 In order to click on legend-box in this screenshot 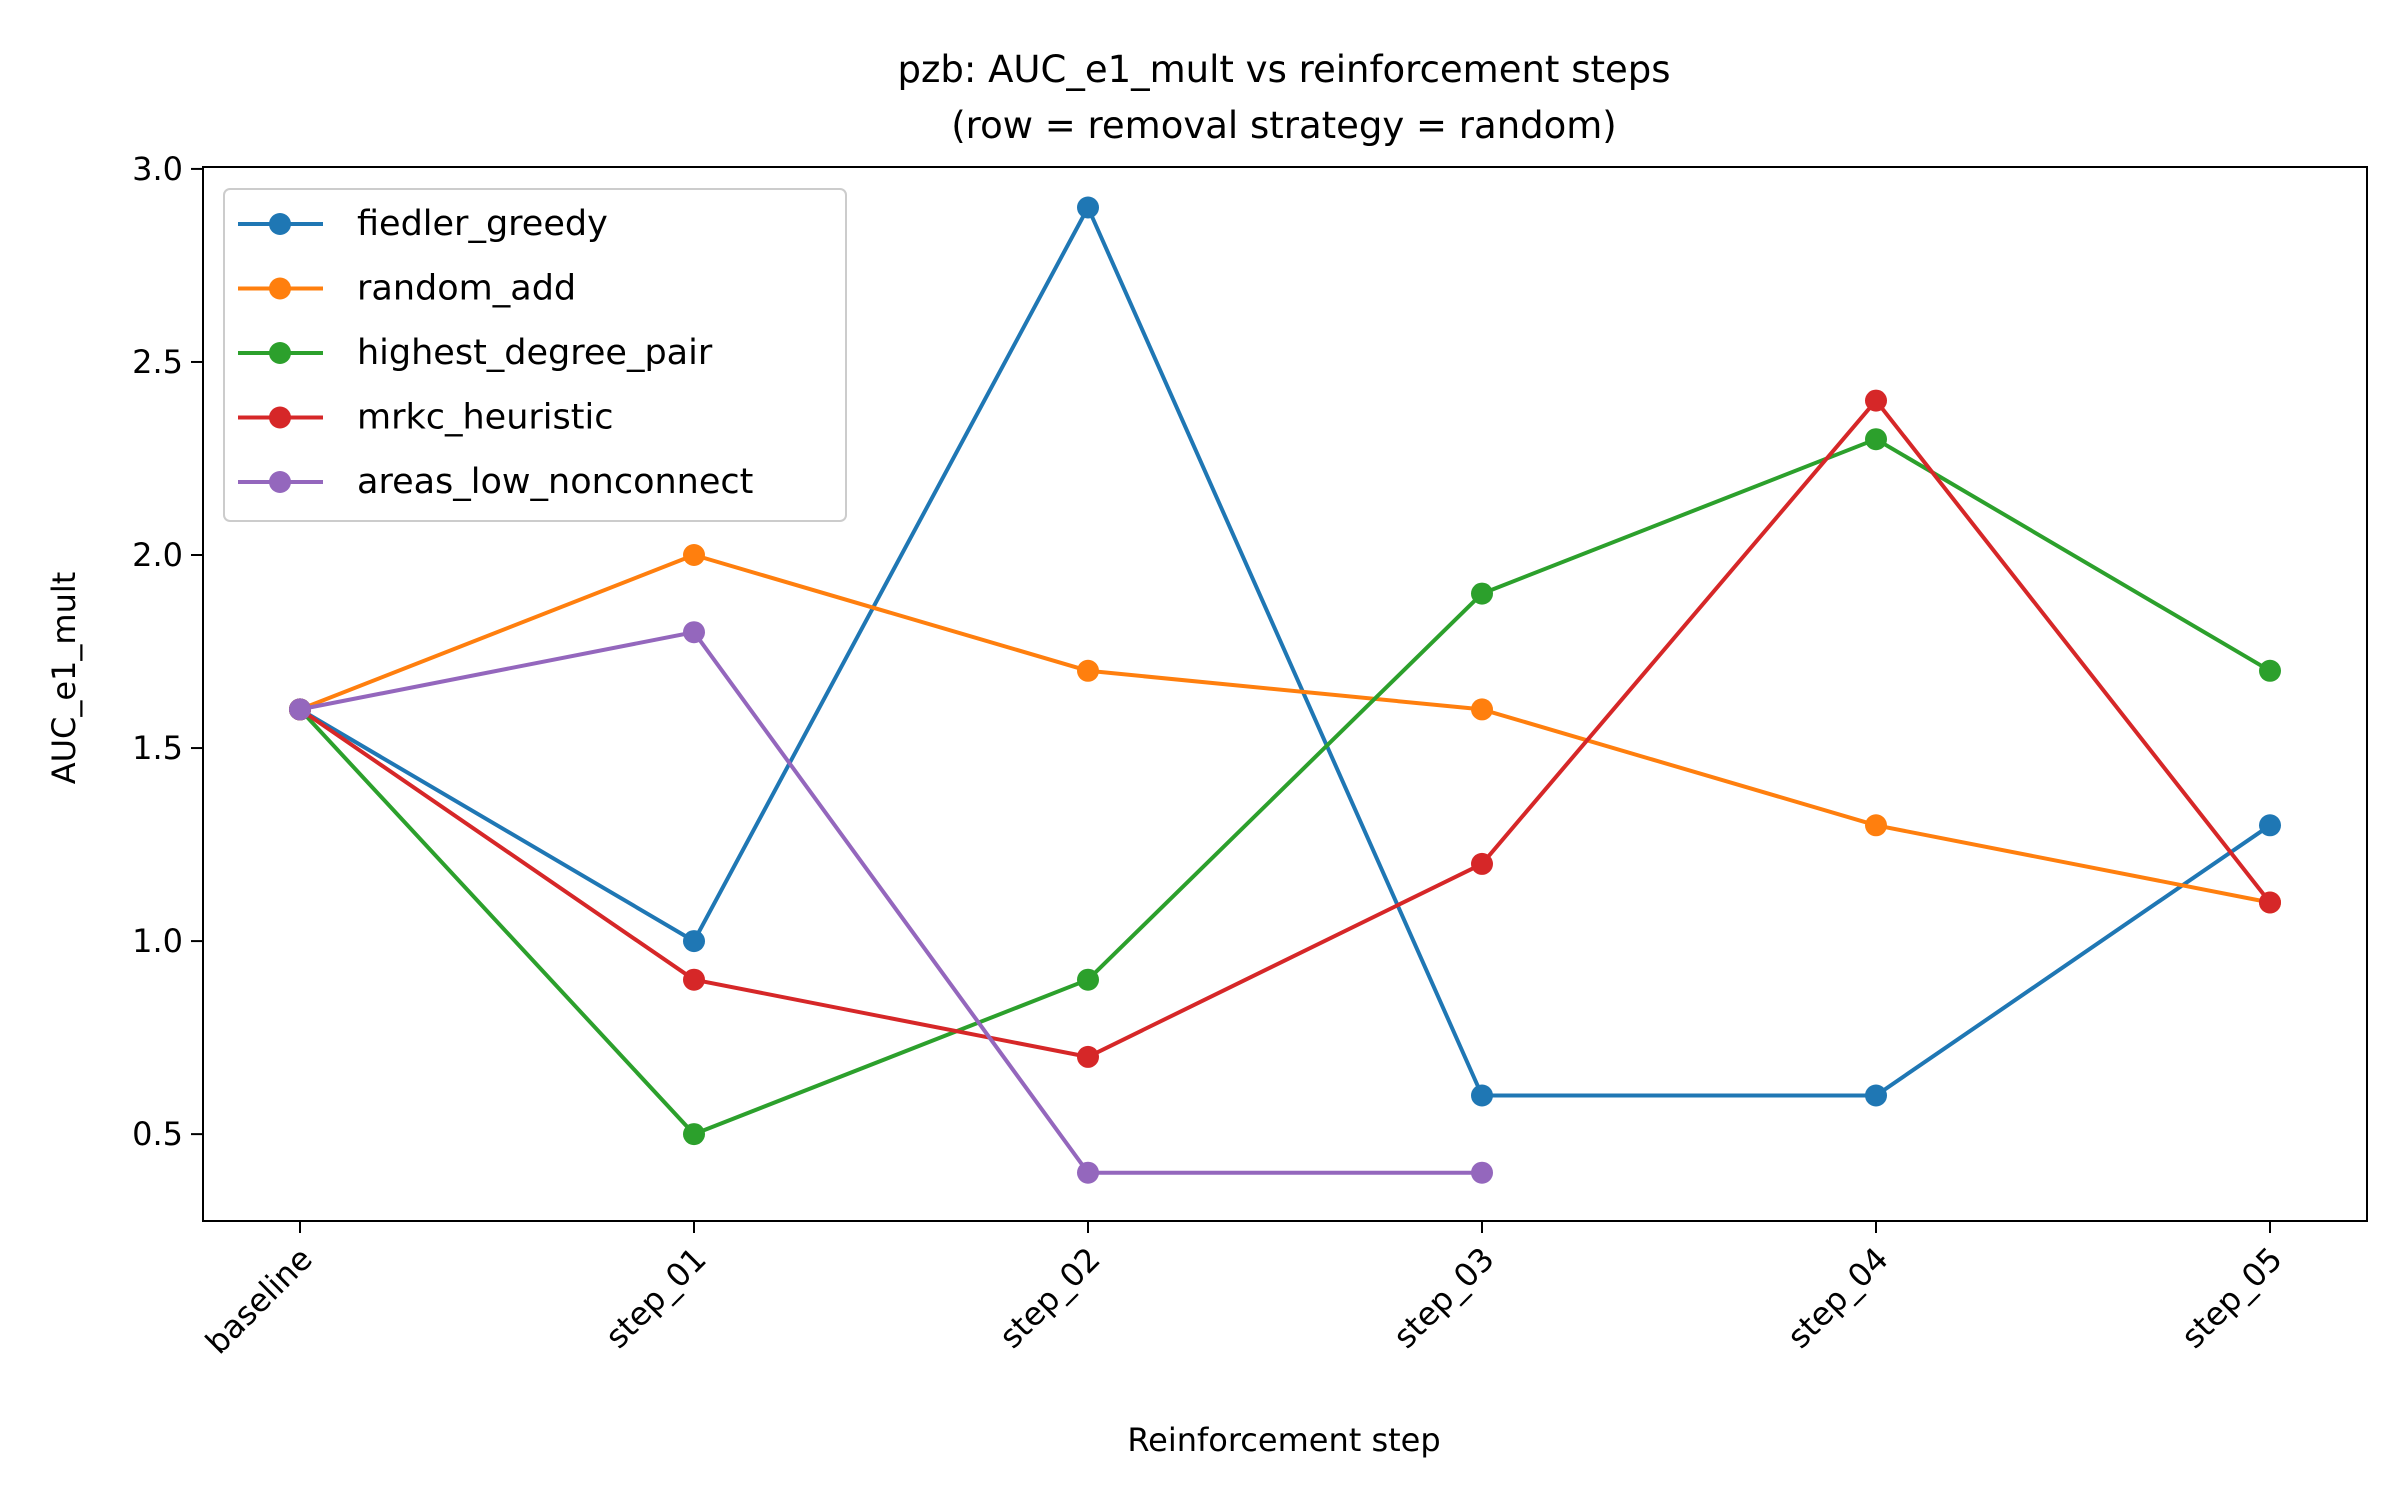, I will do `click(535, 355)`.